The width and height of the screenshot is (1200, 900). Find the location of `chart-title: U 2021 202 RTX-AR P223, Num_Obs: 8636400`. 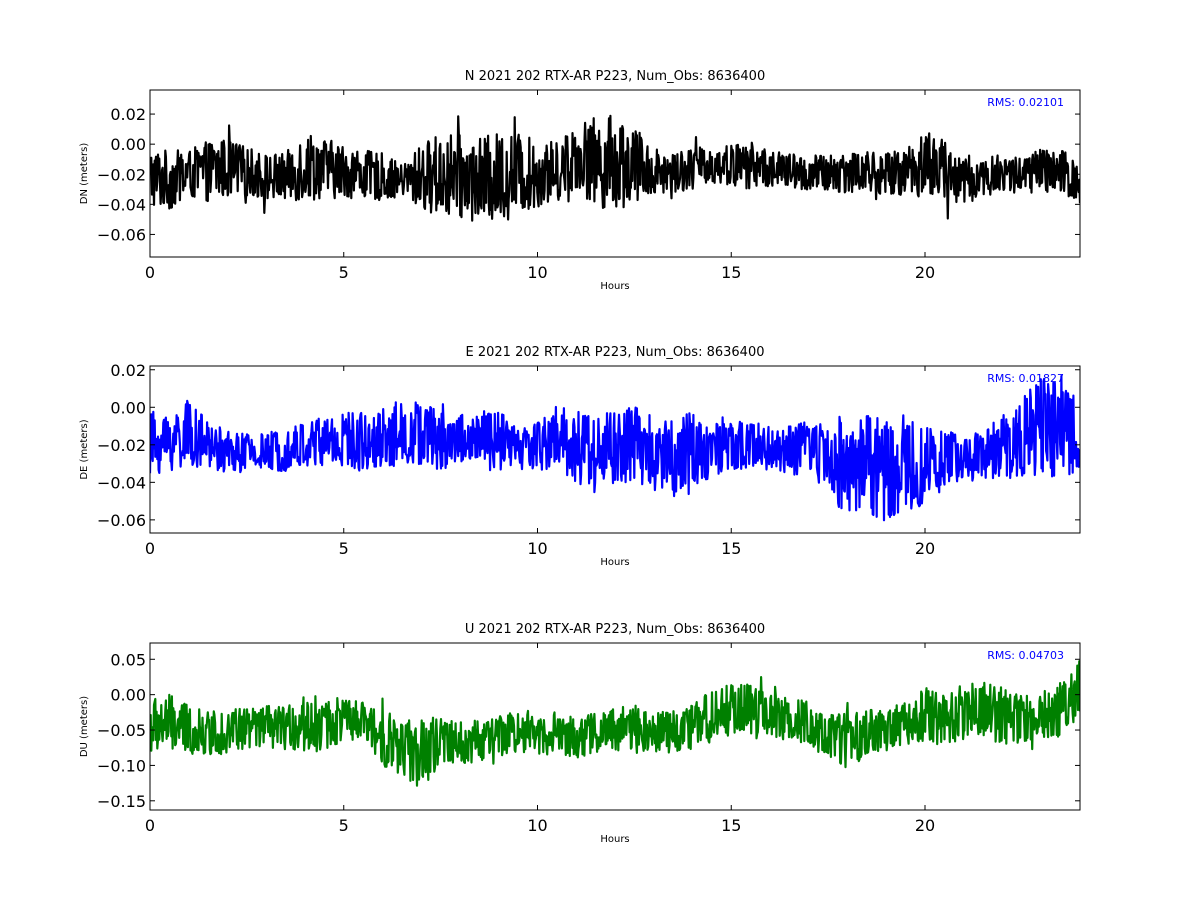

chart-title: U 2021 202 RTX-AR P223, Num_Obs: 8636400 is located at coordinates (615, 629).